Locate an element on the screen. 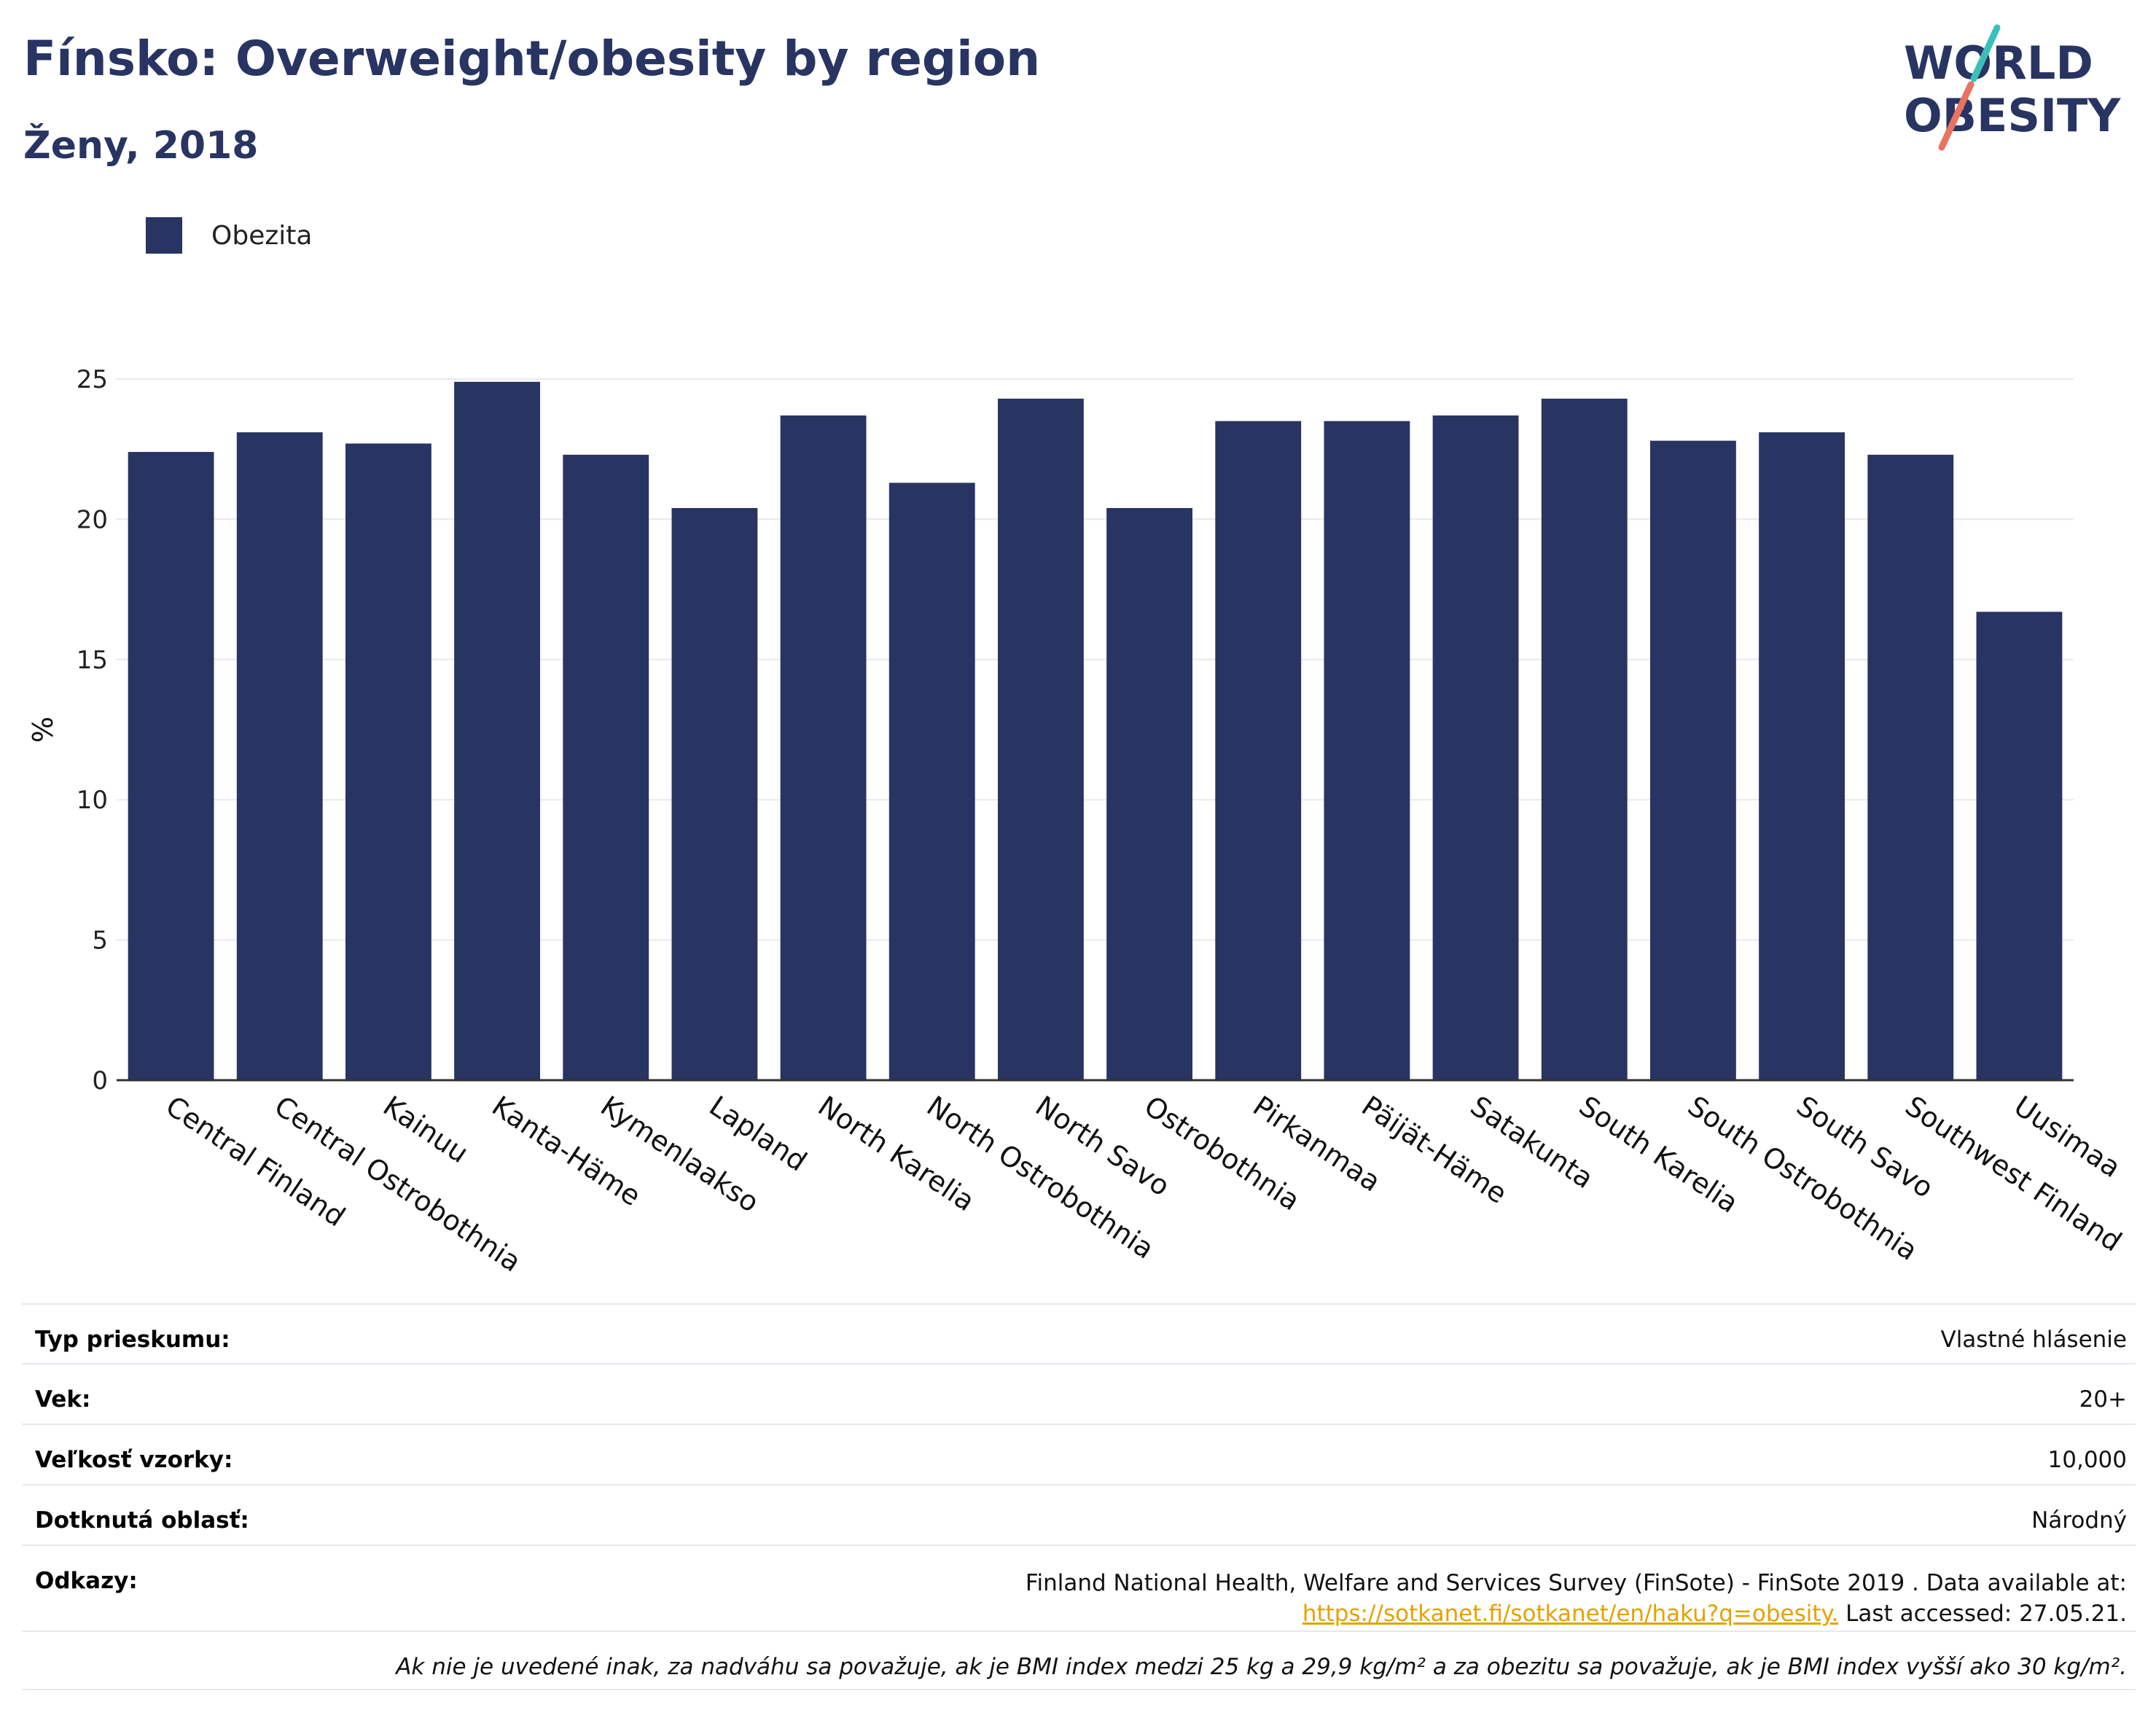 This screenshot has height=1734, width=2156. sample-size-label: Veľkosť vzorky: is located at coordinates (134, 1460).